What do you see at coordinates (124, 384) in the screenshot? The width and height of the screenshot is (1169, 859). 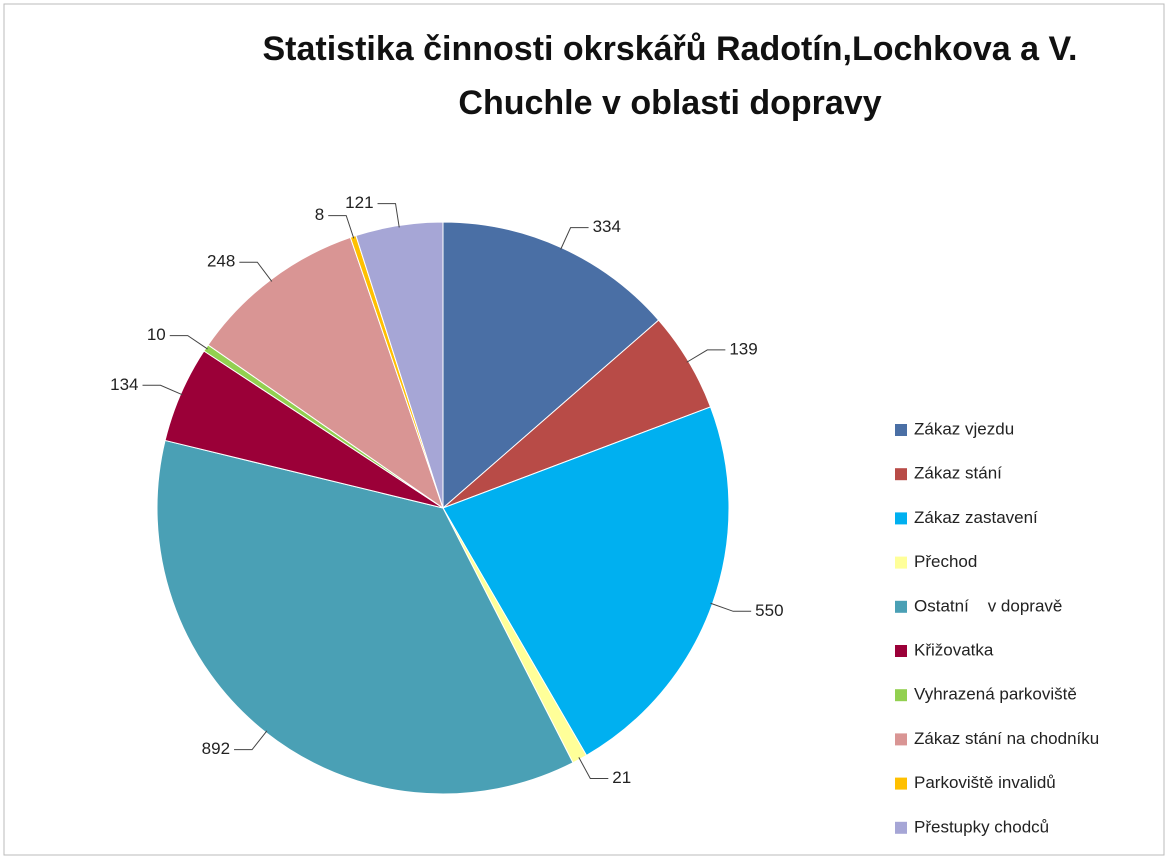 I see `data-label: 134` at bounding box center [124, 384].